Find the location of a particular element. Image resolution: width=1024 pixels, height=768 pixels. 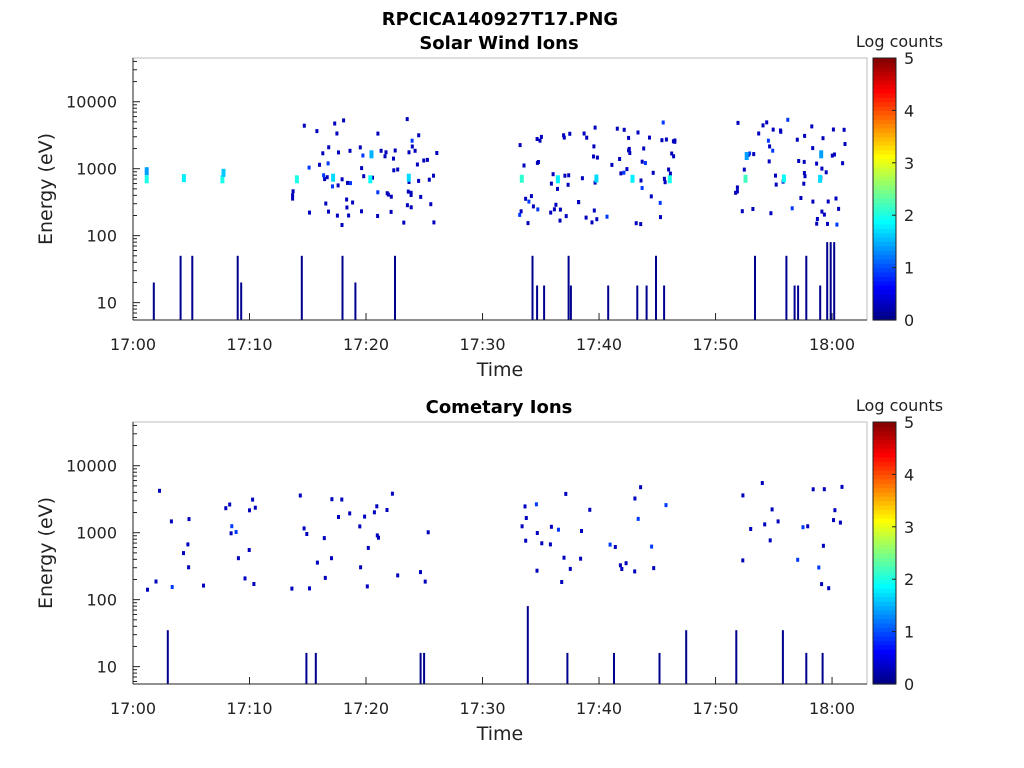

colorbar-tick-label: 3 is located at coordinates (909, 527).